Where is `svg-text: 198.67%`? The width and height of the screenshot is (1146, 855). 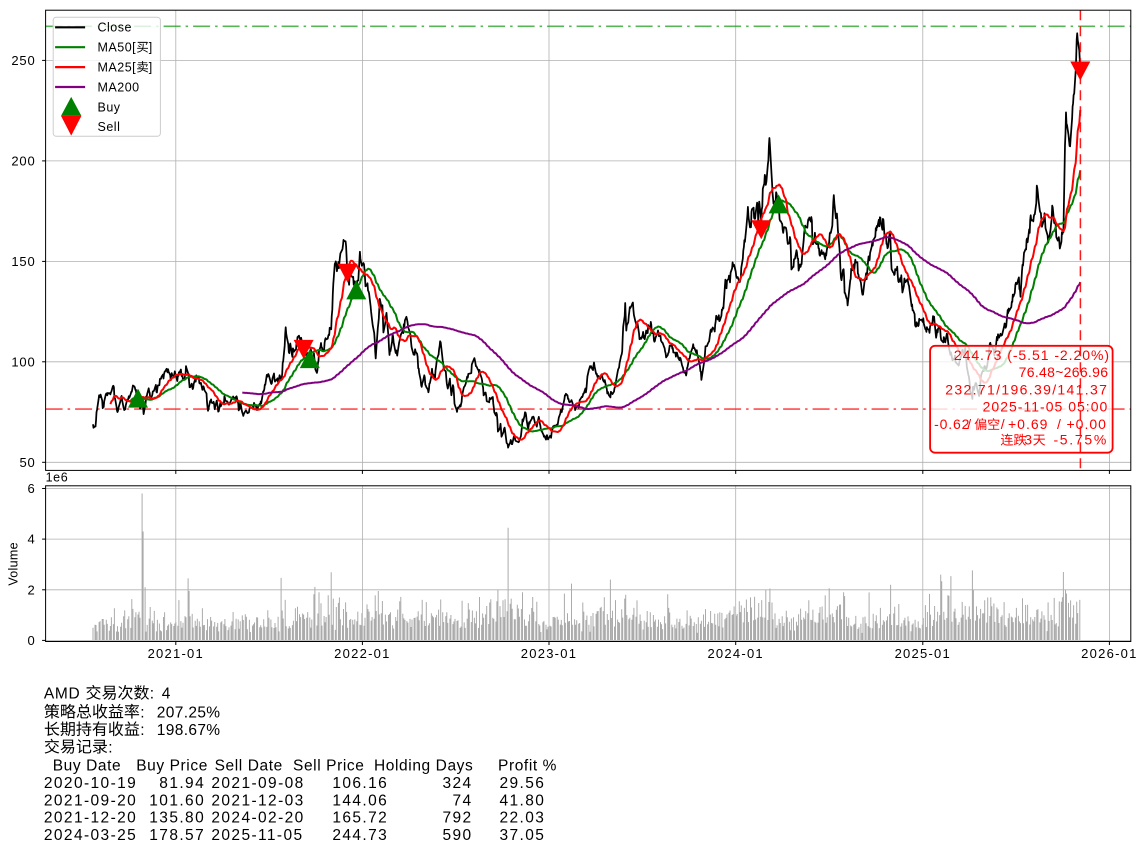
svg-text: 198.67% is located at coordinates (189, 730).